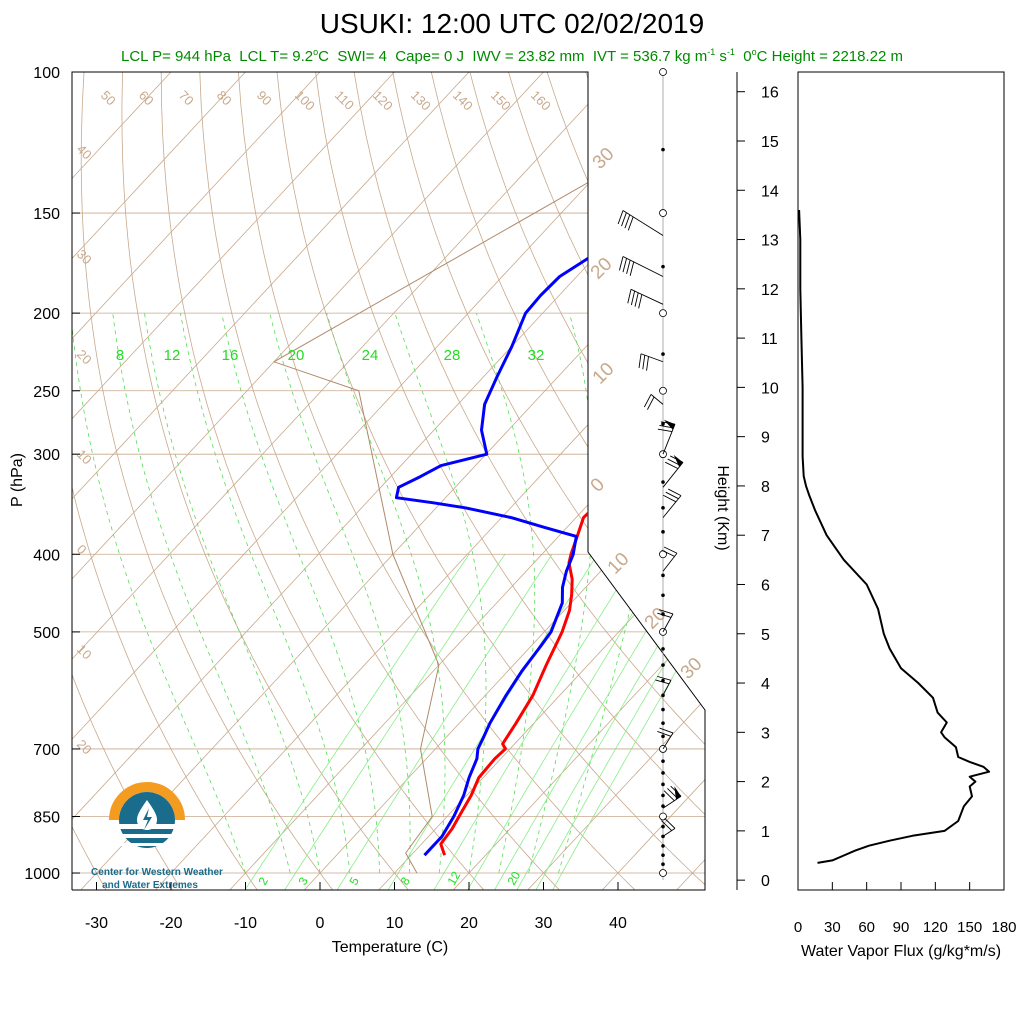 The image size is (1024, 1024). I want to click on height-tick-label: 8, so click(765, 487).